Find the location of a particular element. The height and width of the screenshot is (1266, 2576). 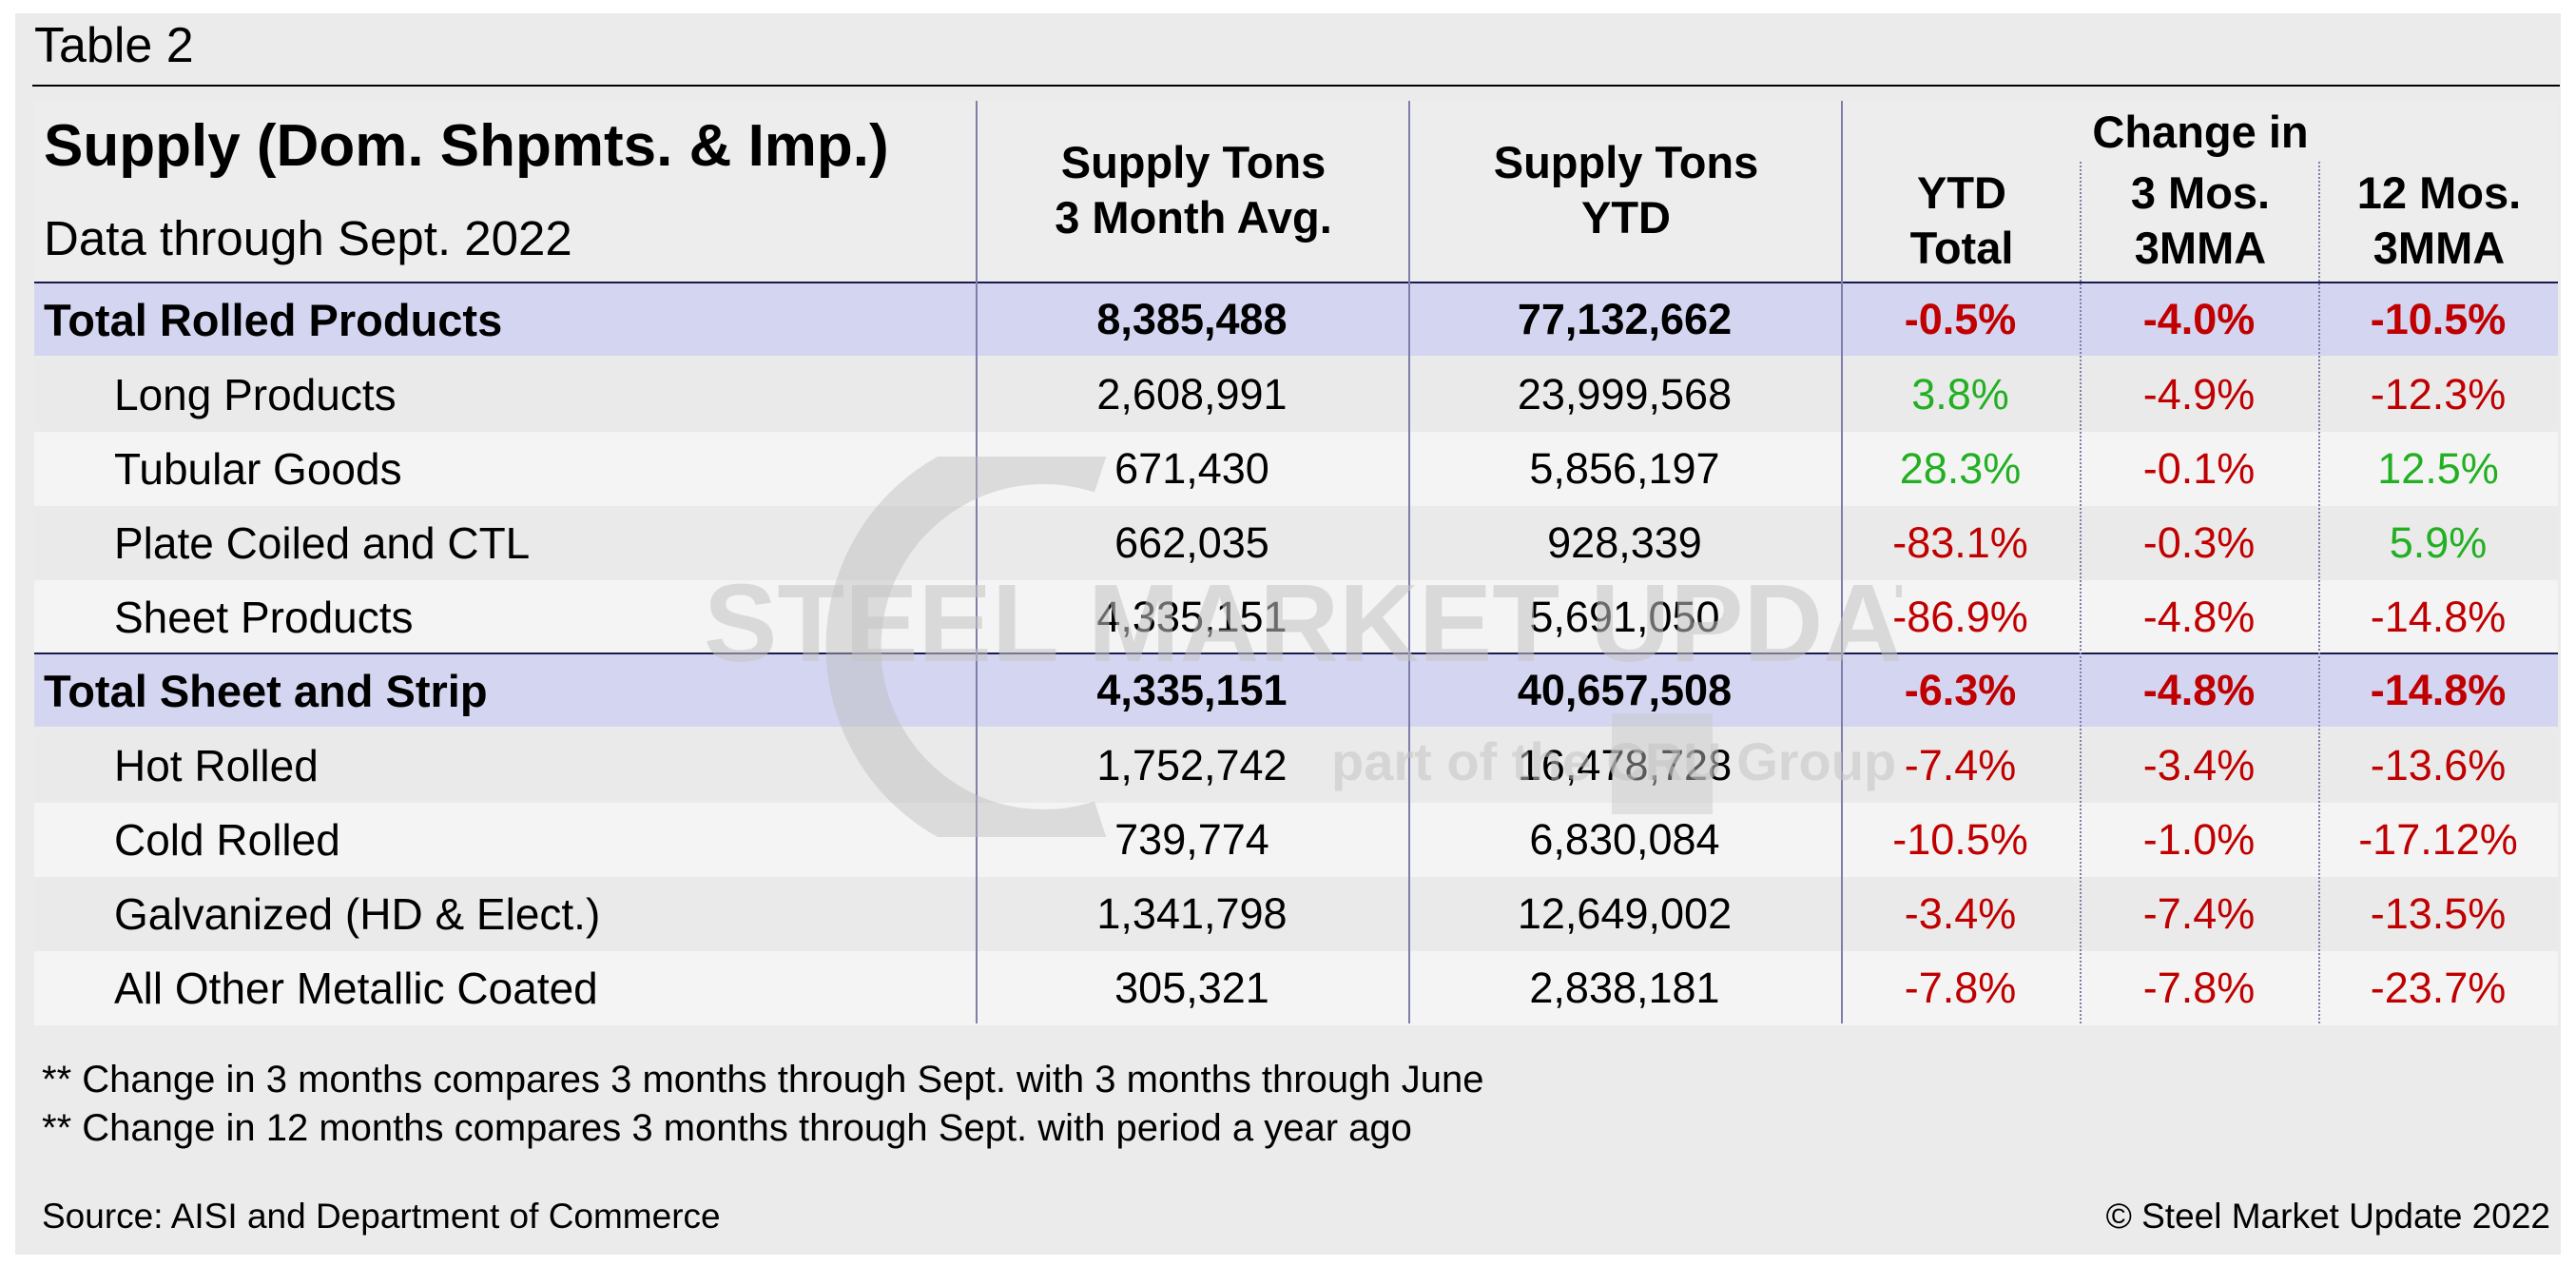

col-header-3mo-avg: Supply Tons 3 Month Avg. is located at coordinates (1193, 190).